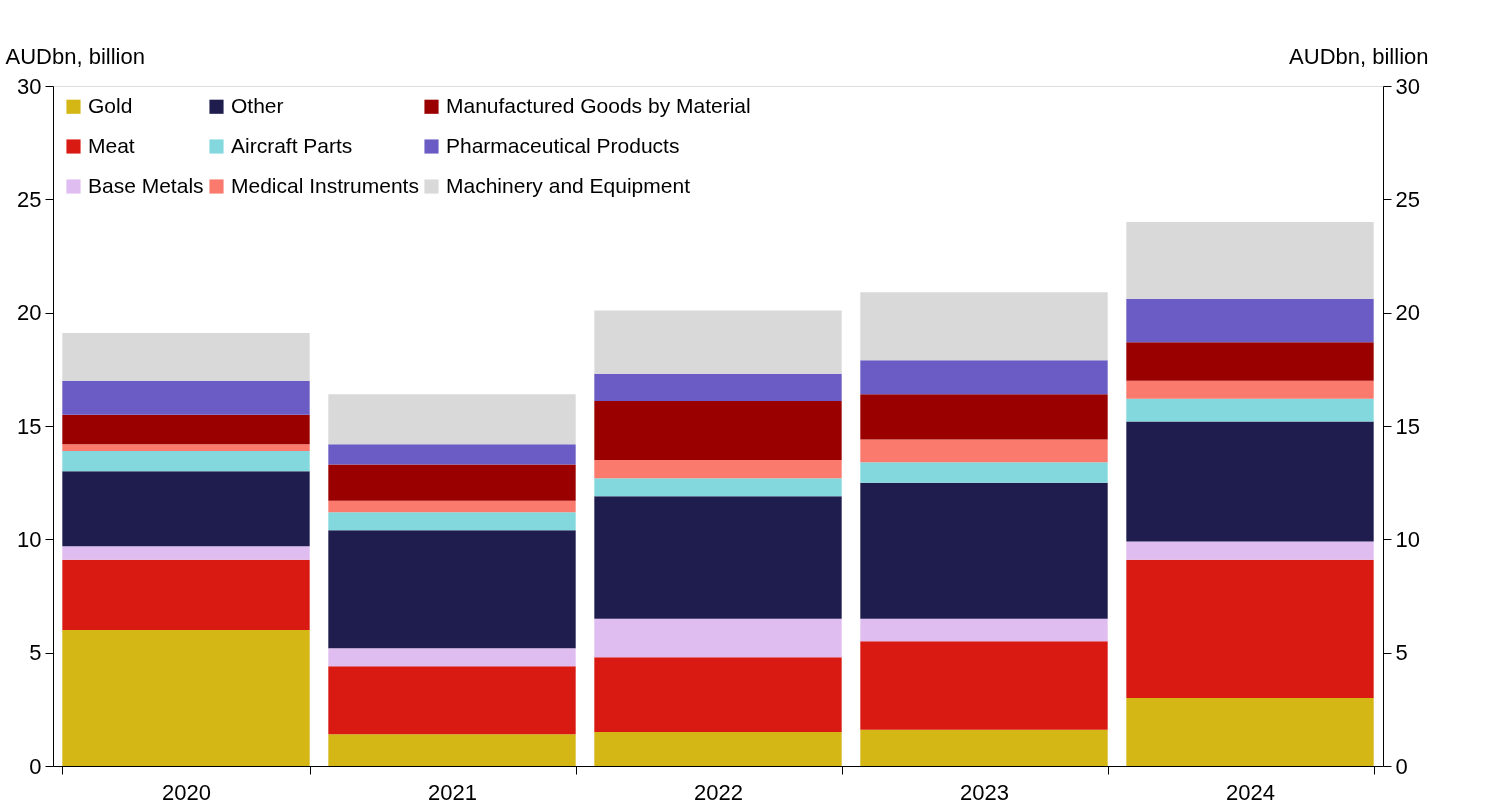 This screenshot has height=807, width=1491. Describe the element at coordinates (1401, 766) in the screenshot. I see `y2-tick-label: 0` at that location.